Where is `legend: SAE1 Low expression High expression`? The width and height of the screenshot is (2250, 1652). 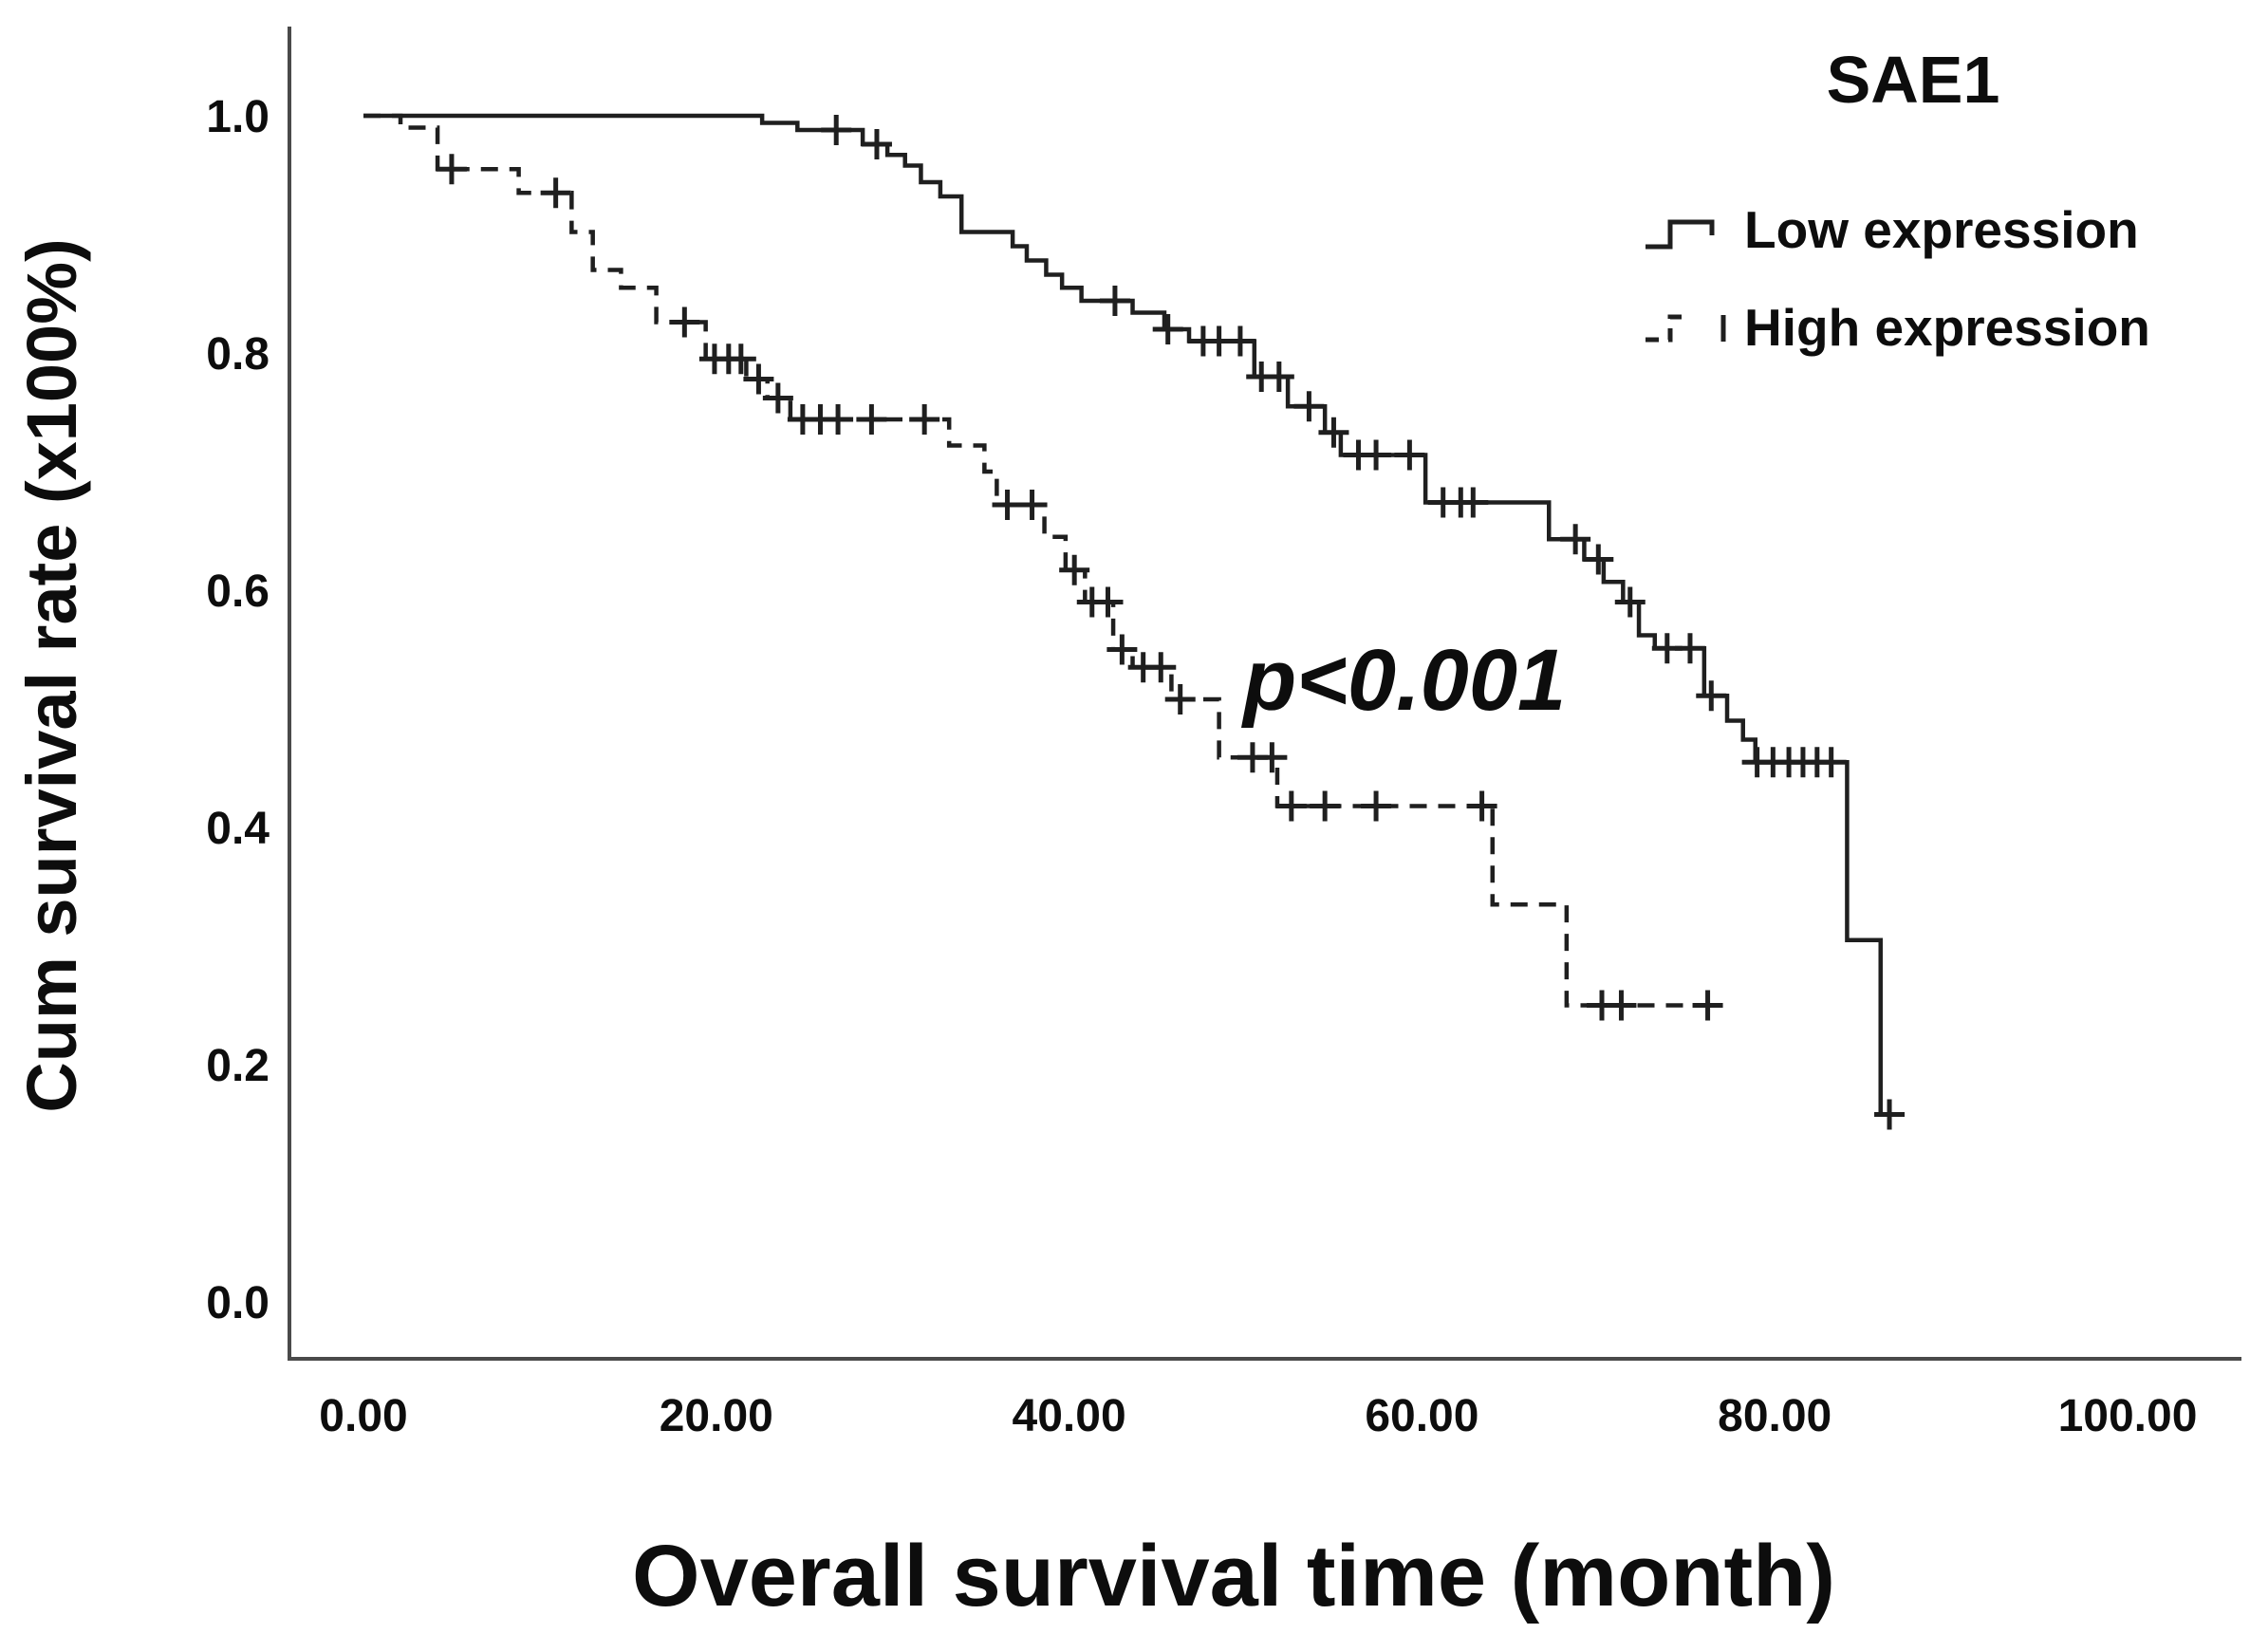 legend: SAE1 Low expression High expression is located at coordinates (1898, 200).